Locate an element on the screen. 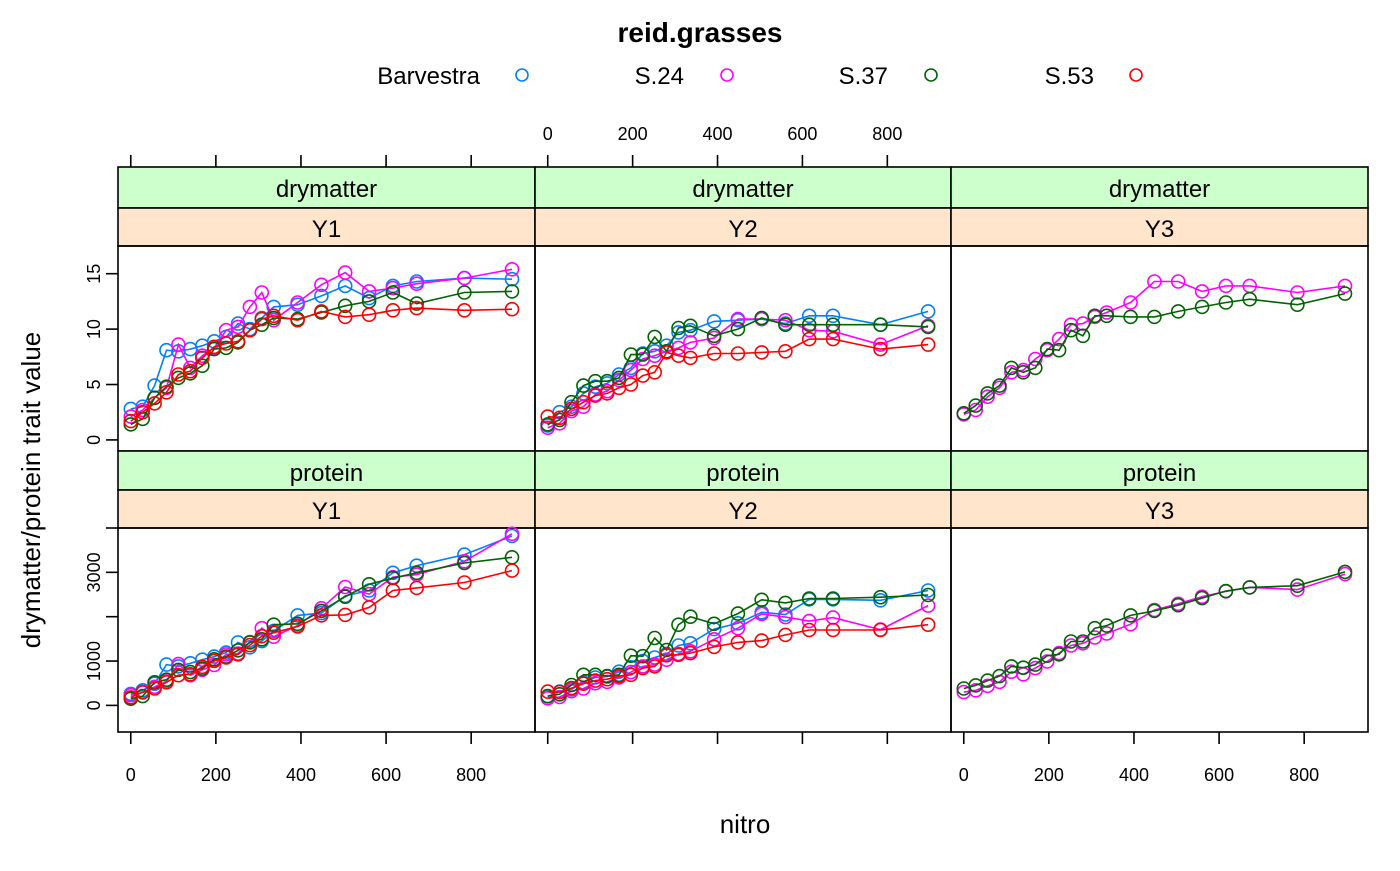 Image resolution: width=1400 pixels, height=871 pixels. x-tick-label-top: 200 is located at coordinates (633, 134).